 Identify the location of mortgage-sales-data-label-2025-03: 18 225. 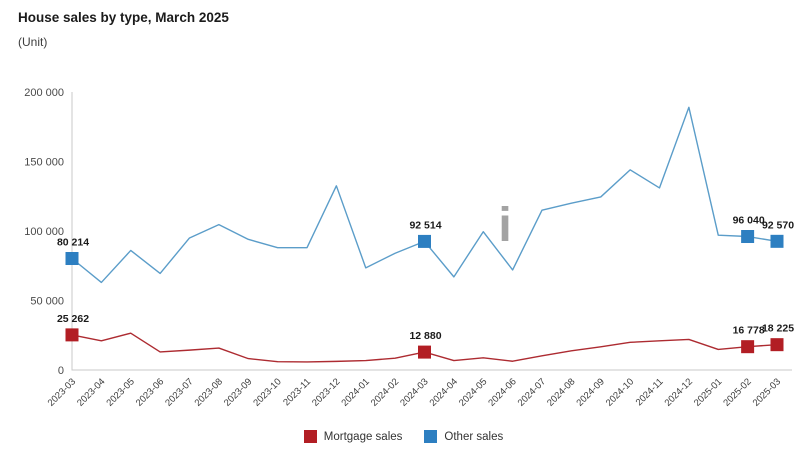
(778, 329).